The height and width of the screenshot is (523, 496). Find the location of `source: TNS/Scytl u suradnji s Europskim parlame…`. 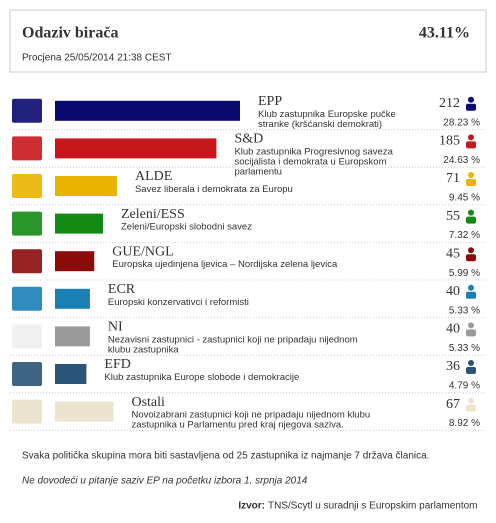

source: TNS/Scytl u suradnji s Europskim parlame… is located at coordinates (373, 506).